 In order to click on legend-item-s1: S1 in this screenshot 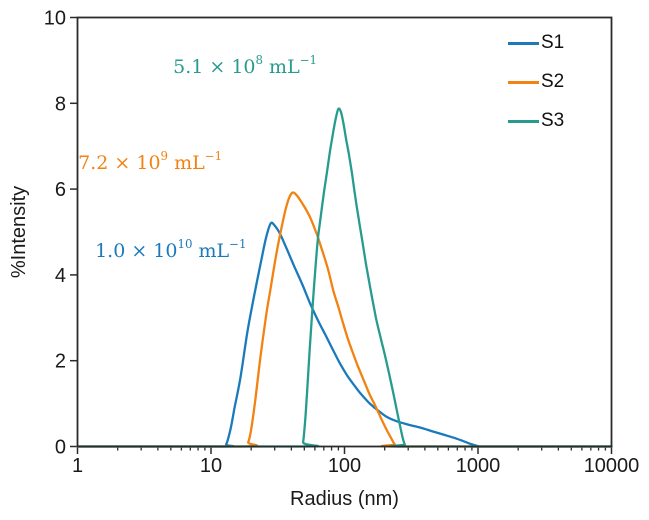, I will do `click(536, 43)`.